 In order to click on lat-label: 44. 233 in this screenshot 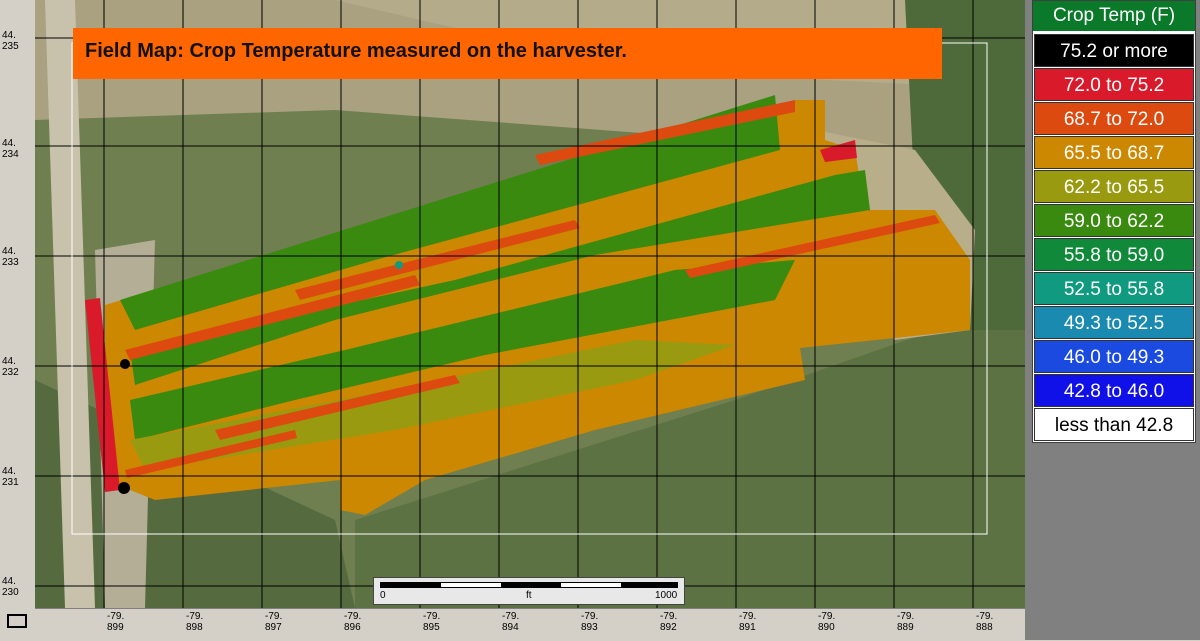, I will do `click(10, 257)`.